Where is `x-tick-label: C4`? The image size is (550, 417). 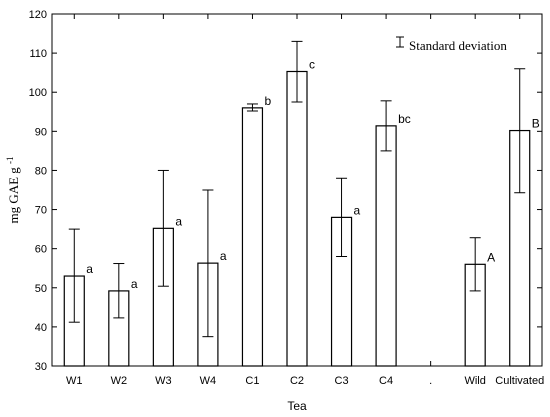
x-tick-label: C4 is located at coordinates (386, 381).